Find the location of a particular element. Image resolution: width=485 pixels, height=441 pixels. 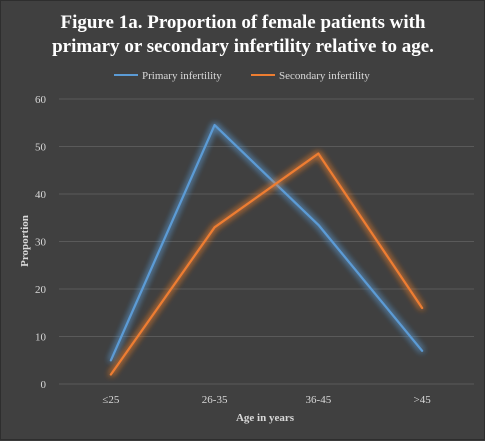

x-tick-label: 36-45 is located at coordinates (319, 400).